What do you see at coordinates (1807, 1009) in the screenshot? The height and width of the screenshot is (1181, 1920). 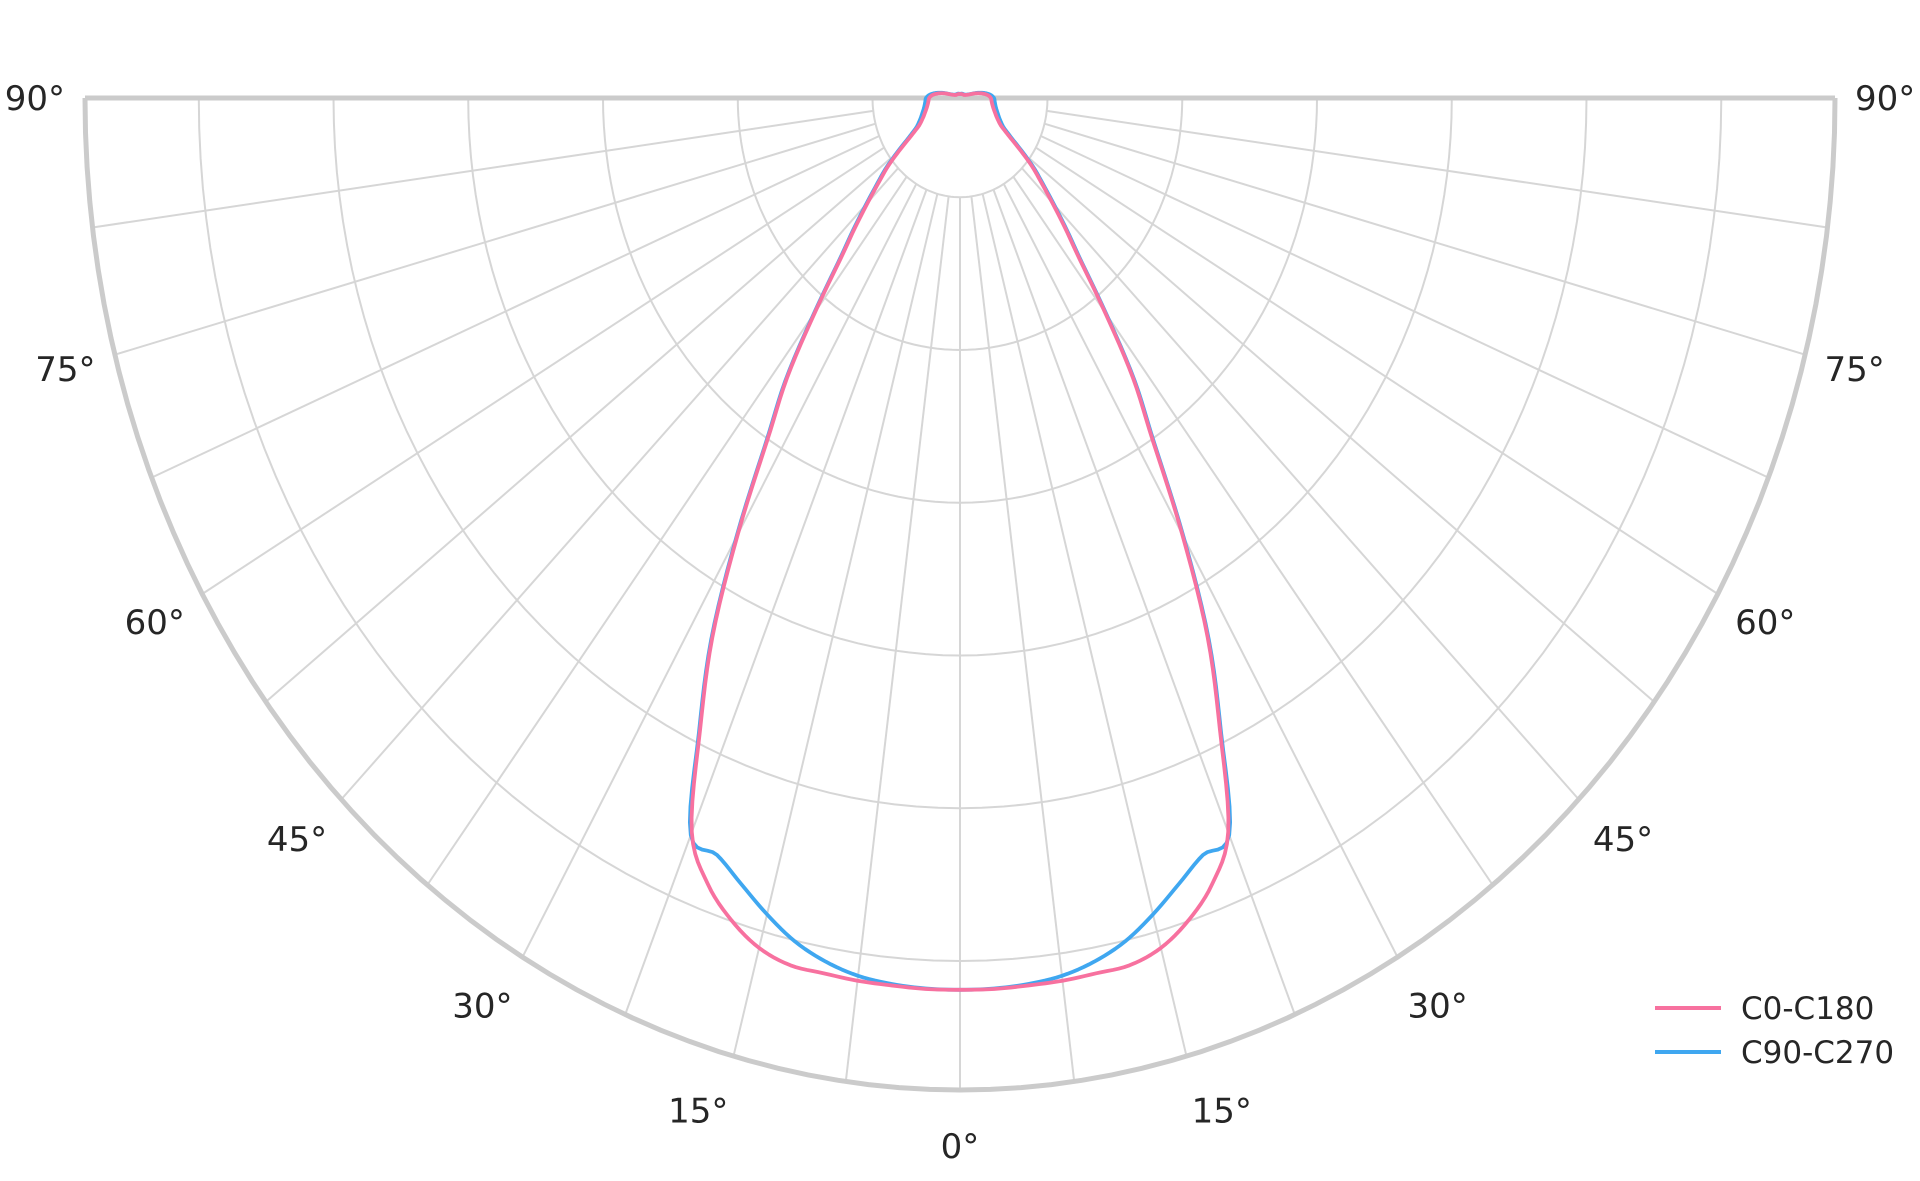 I see `legend-label-c0-c180: C0-C180` at bounding box center [1807, 1009].